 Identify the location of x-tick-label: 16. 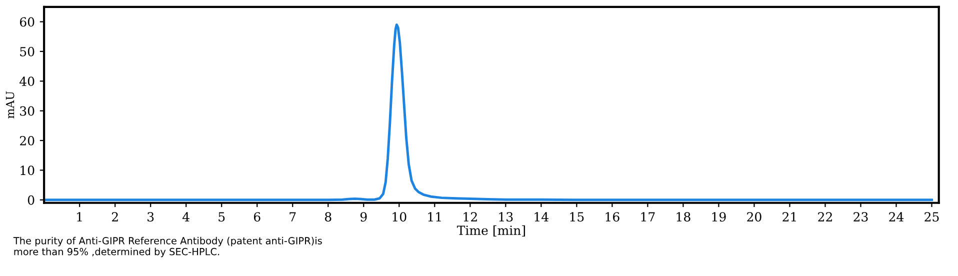
(613, 217).